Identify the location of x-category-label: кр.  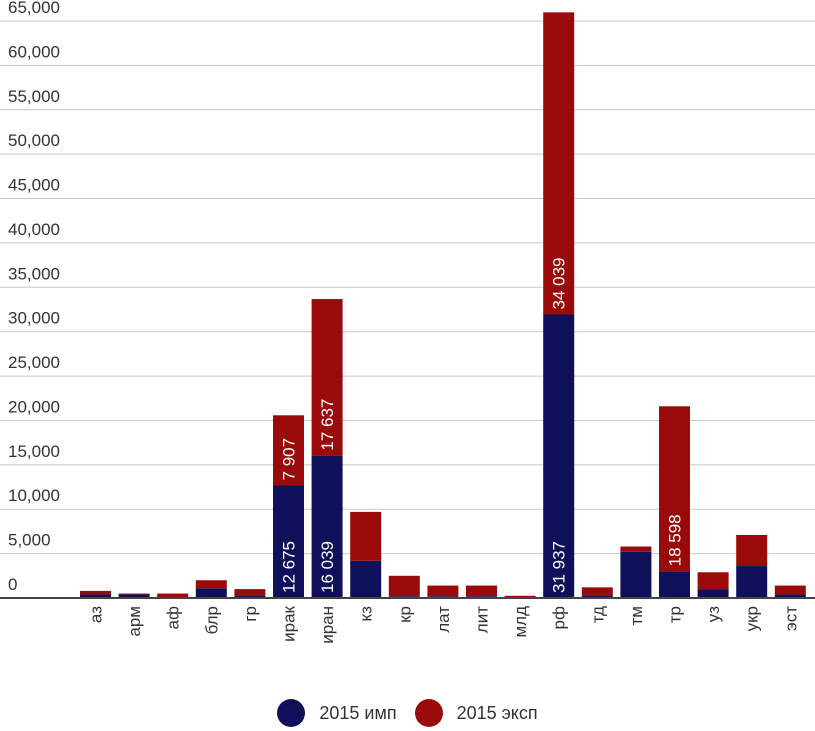
(404, 614).